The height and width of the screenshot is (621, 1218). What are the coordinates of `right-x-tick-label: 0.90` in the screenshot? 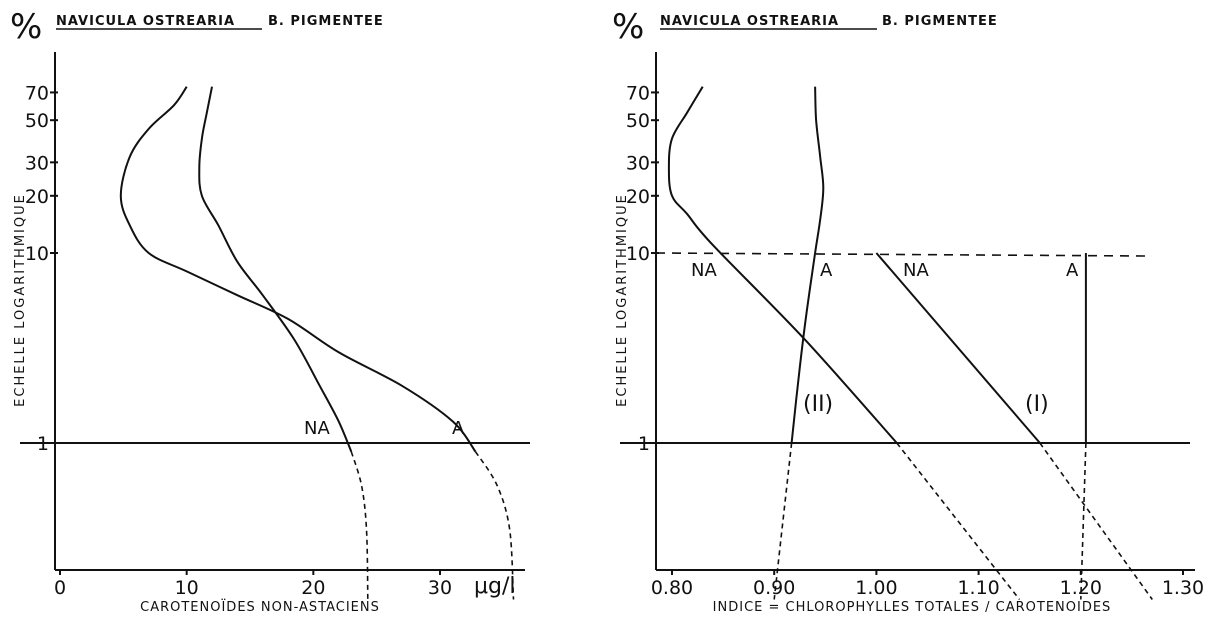 It's located at (774, 588).